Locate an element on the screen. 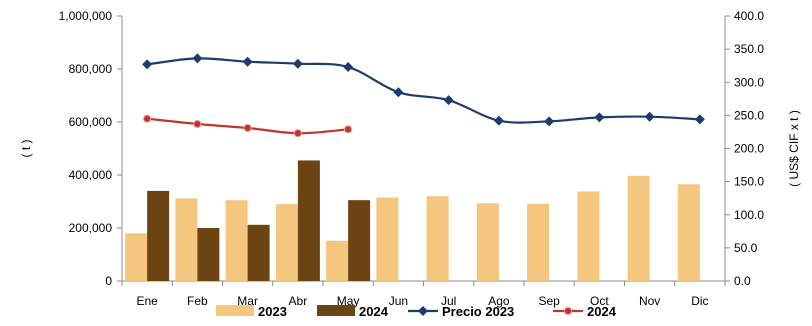 The image size is (812, 326). y-tick-label-right: 150.0 is located at coordinates (749, 182).